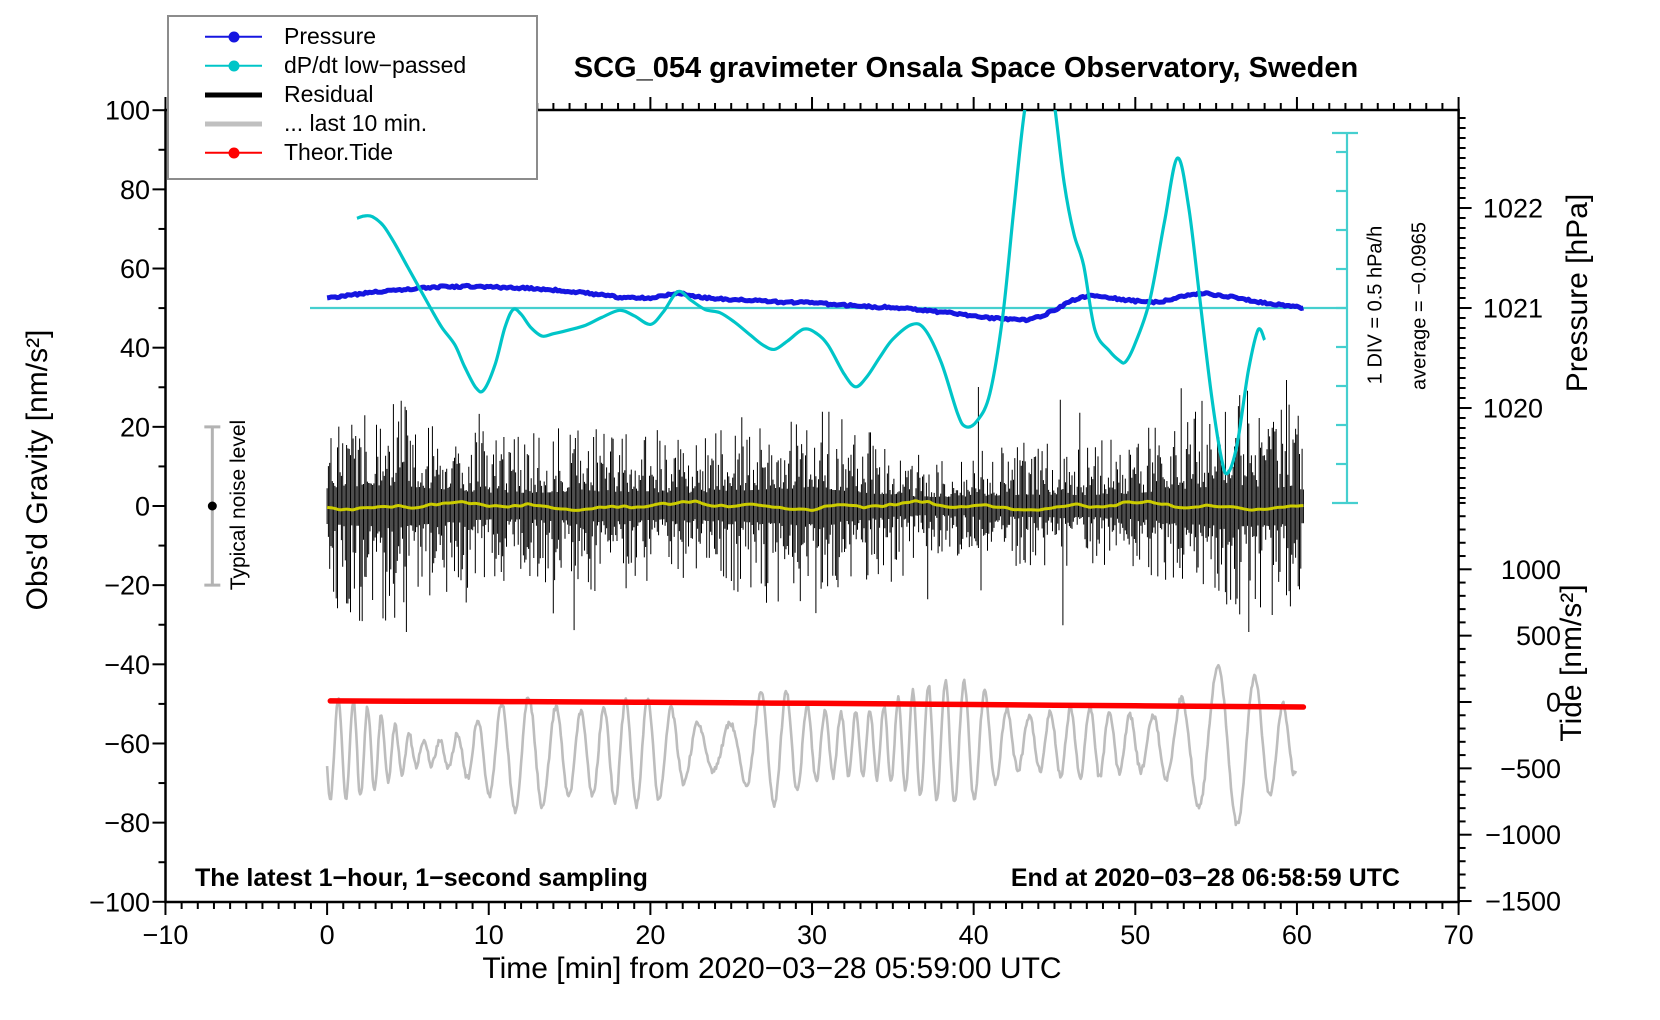 Image resolution: width=1660 pixels, height=1020 pixels. I want to click on pressure-tick-label: 1020, so click(1513, 409).